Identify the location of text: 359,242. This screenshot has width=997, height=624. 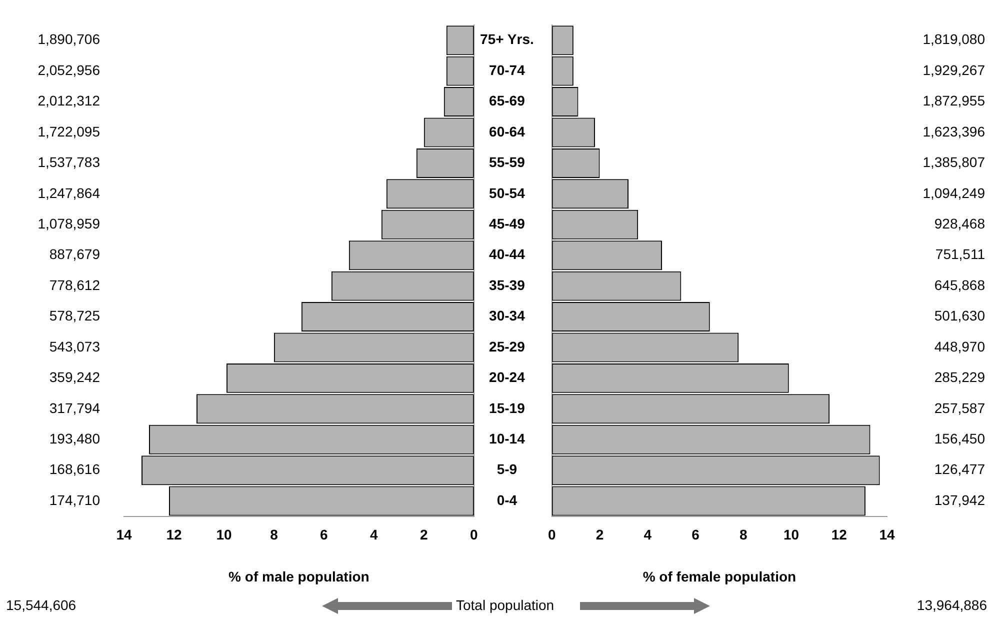
(74, 377).